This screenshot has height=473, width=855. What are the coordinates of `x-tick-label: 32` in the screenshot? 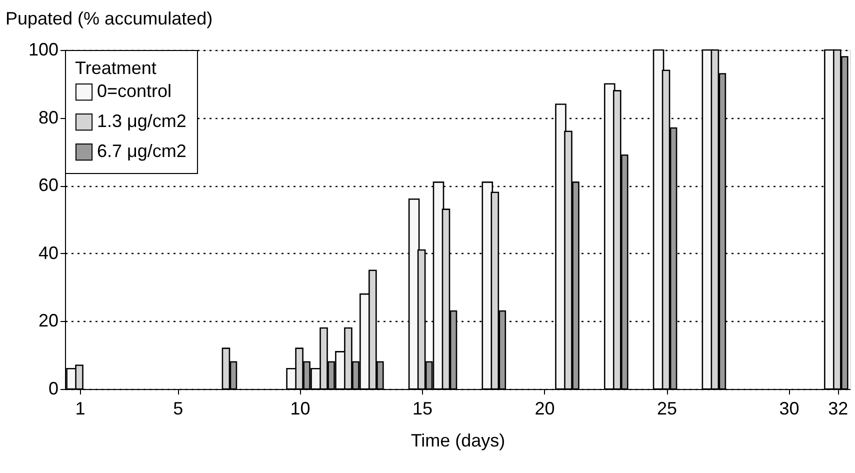 It's located at (838, 408).